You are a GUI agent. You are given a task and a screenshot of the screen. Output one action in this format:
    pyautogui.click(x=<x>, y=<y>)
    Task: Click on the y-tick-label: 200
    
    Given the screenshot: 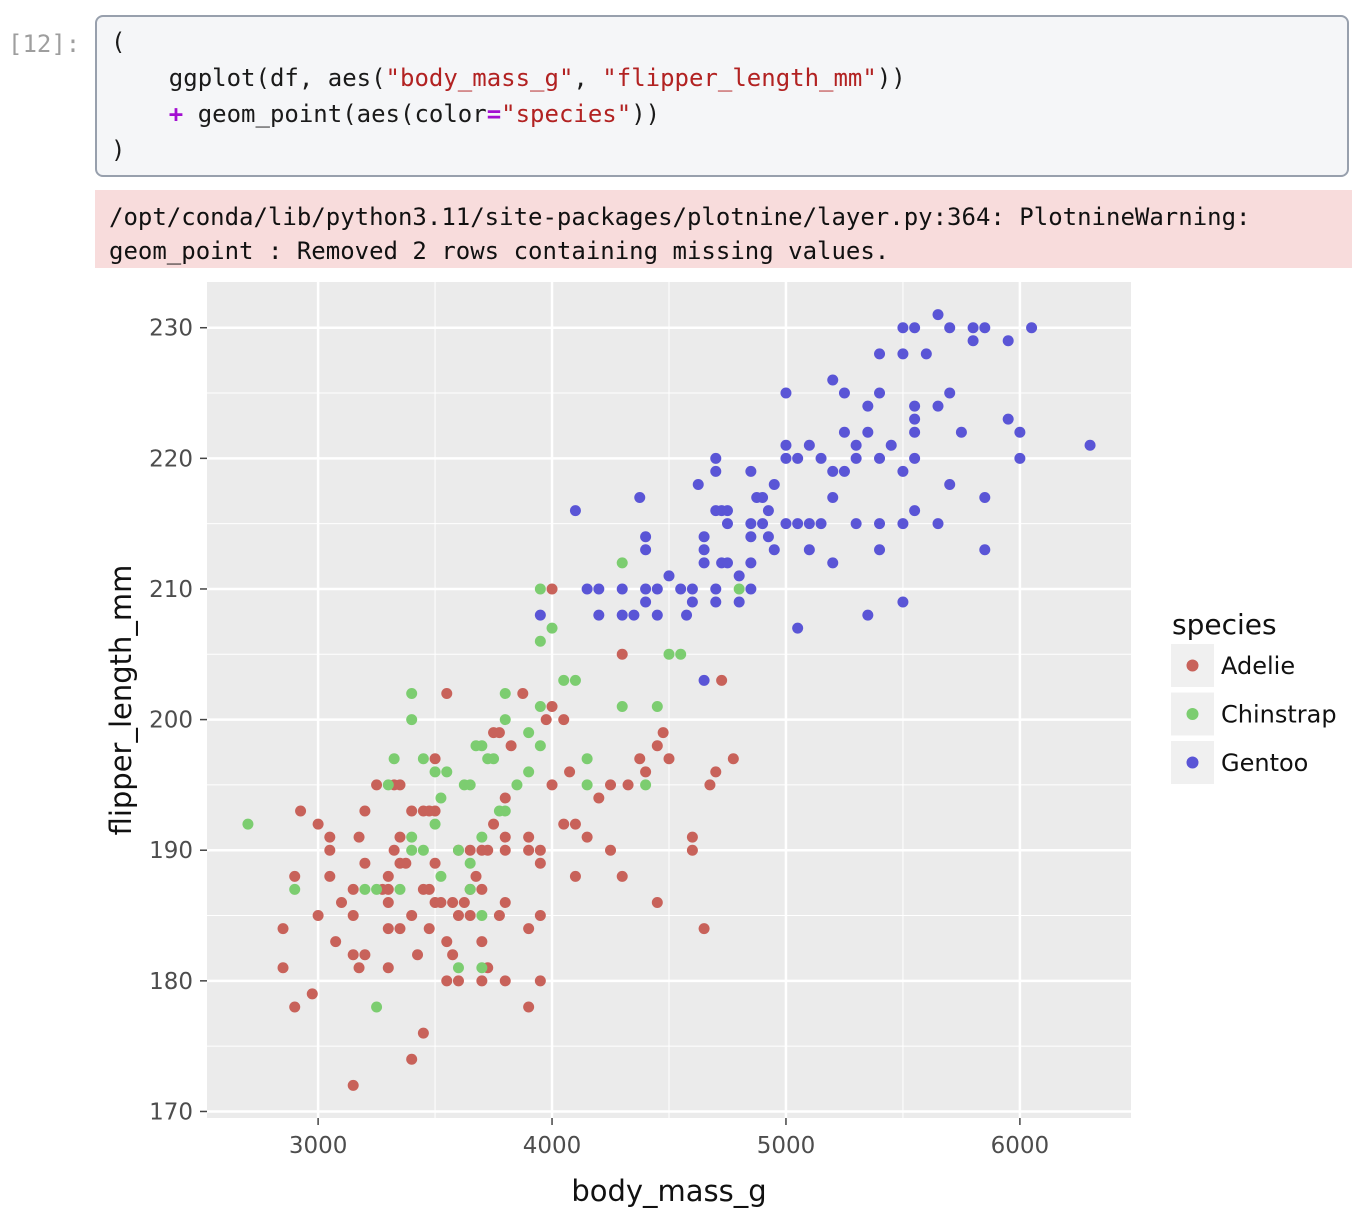 What is the action you would take?
    pyautogui.click(x=171, y=721)
    